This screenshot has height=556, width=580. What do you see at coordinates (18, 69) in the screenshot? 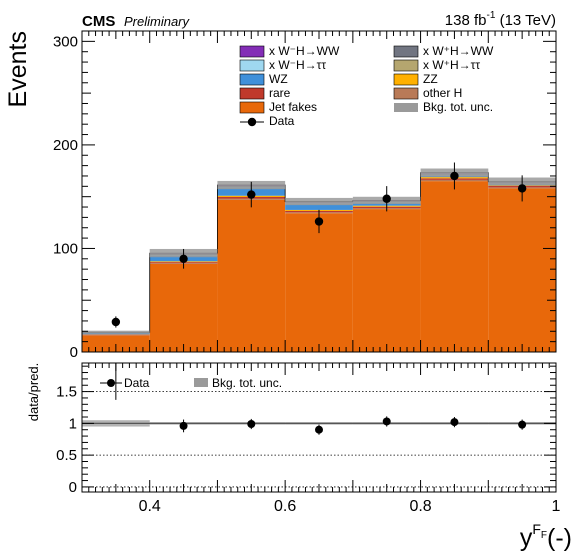
I see `main-y-axis-label: Events` at bounding box center [18, 69].